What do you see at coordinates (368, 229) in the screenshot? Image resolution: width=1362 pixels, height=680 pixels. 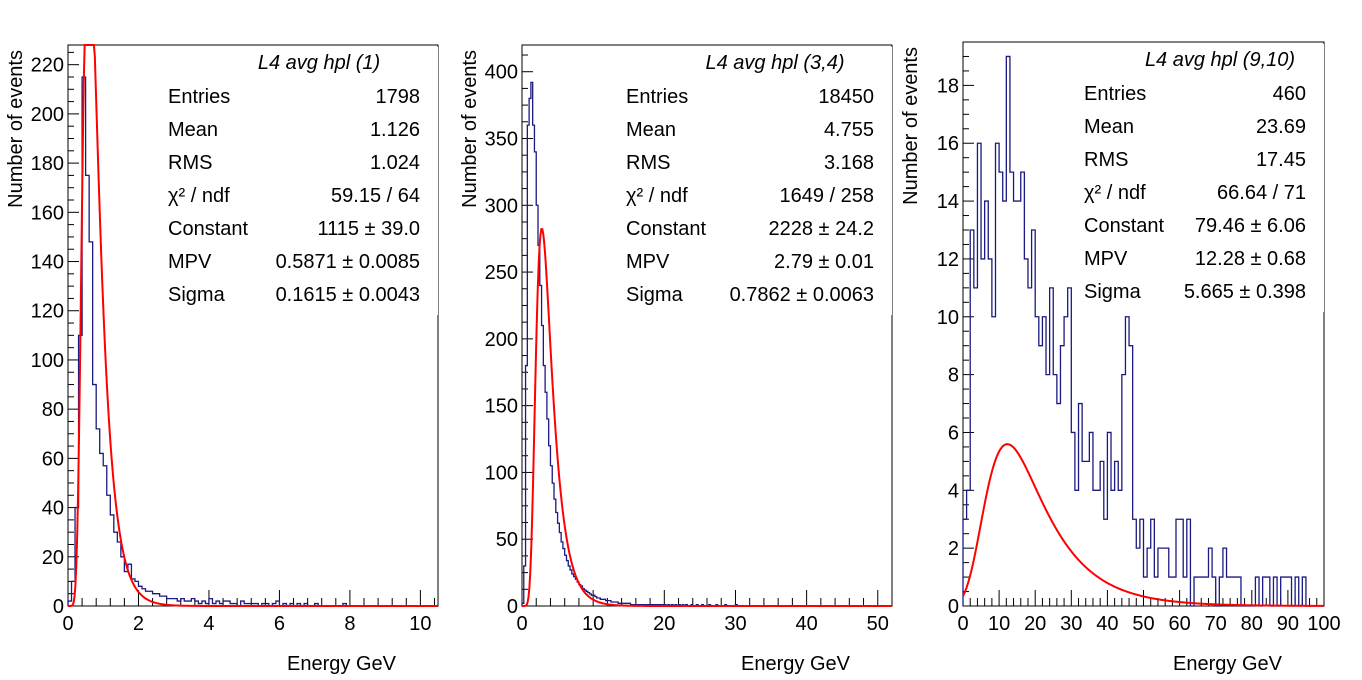 I see `stats-value: 1115 ± 39.0` at bounding box center [368, 229].